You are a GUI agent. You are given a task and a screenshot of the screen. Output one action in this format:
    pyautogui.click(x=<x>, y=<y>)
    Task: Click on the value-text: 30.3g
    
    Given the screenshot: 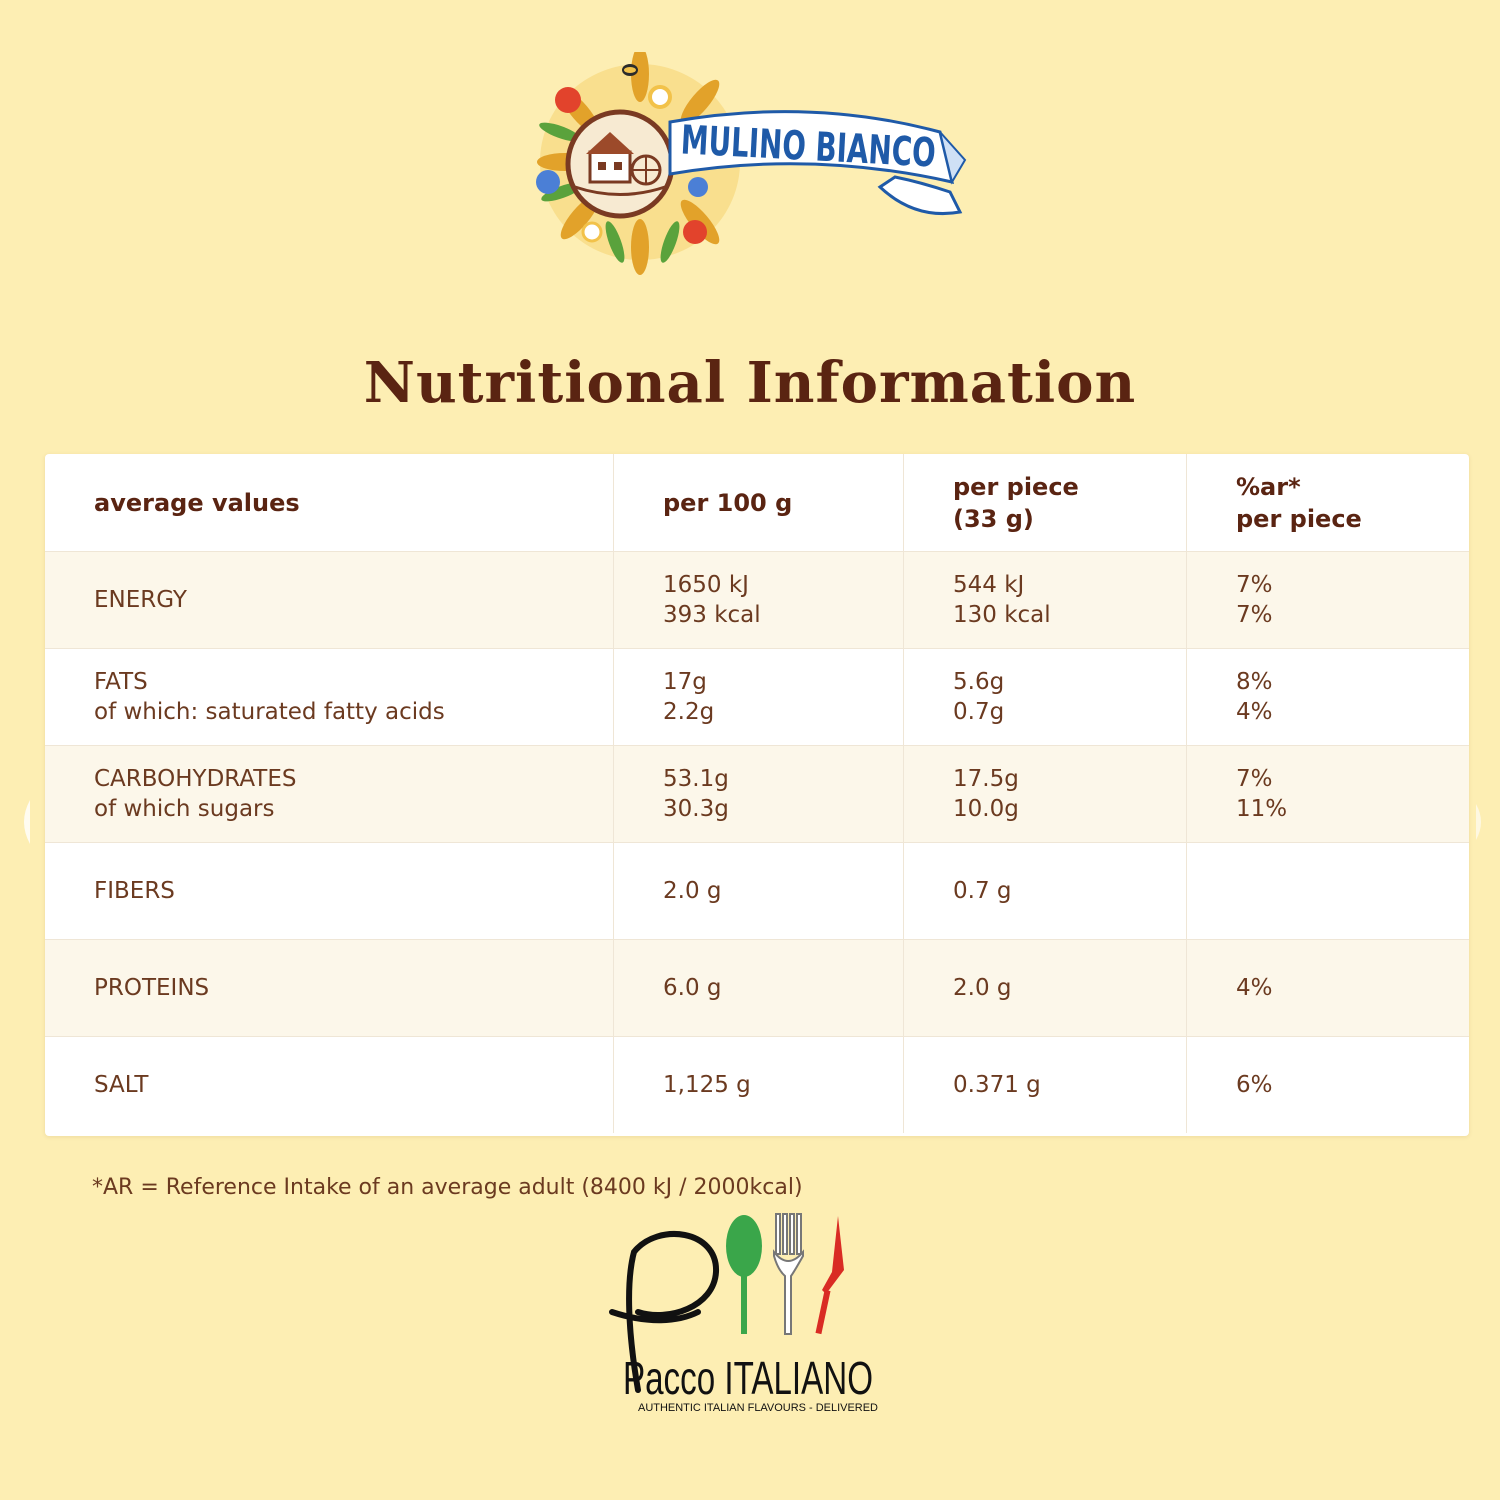 What is the action you would take?
    pyautogui.click(x=696, y=809)
    